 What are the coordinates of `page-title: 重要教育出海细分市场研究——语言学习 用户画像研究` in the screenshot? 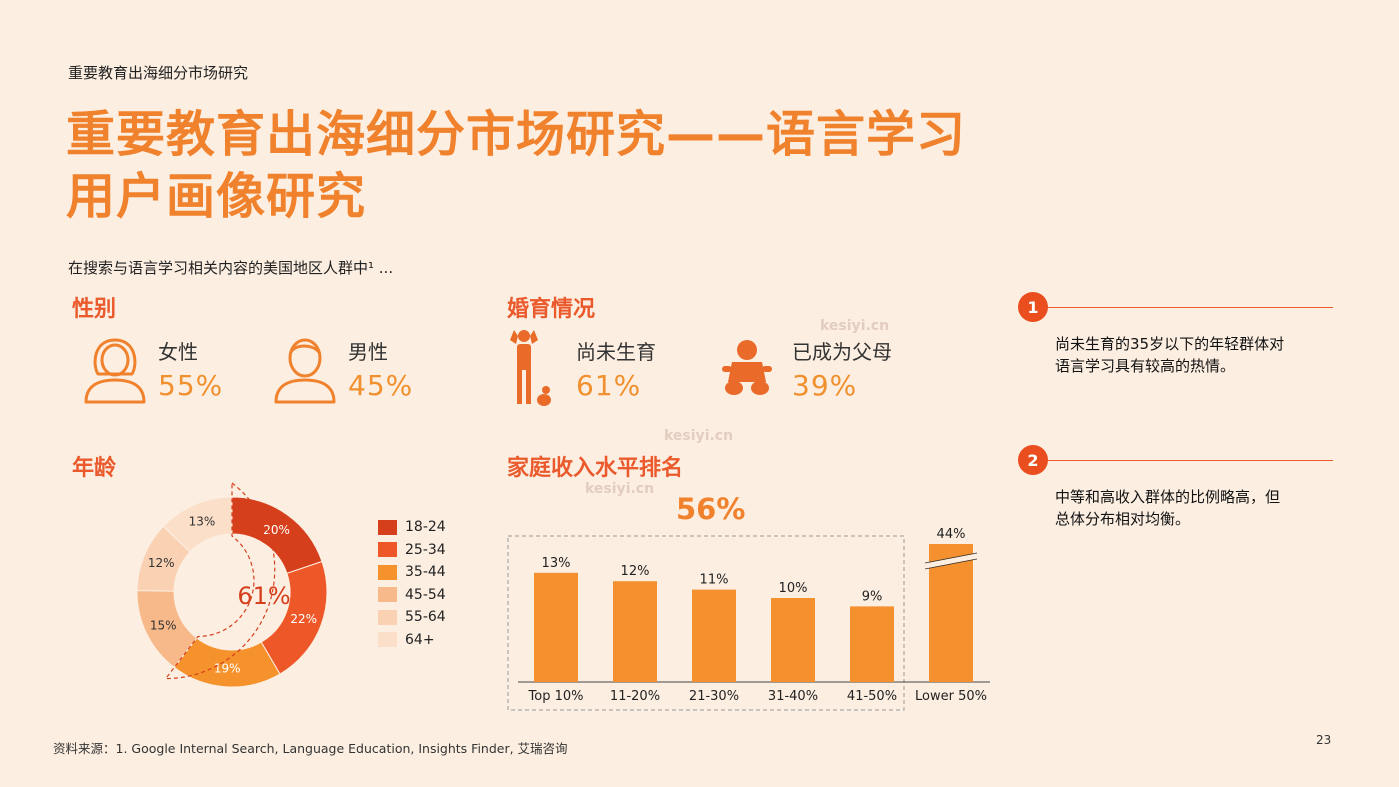 It's located at (516, 166).